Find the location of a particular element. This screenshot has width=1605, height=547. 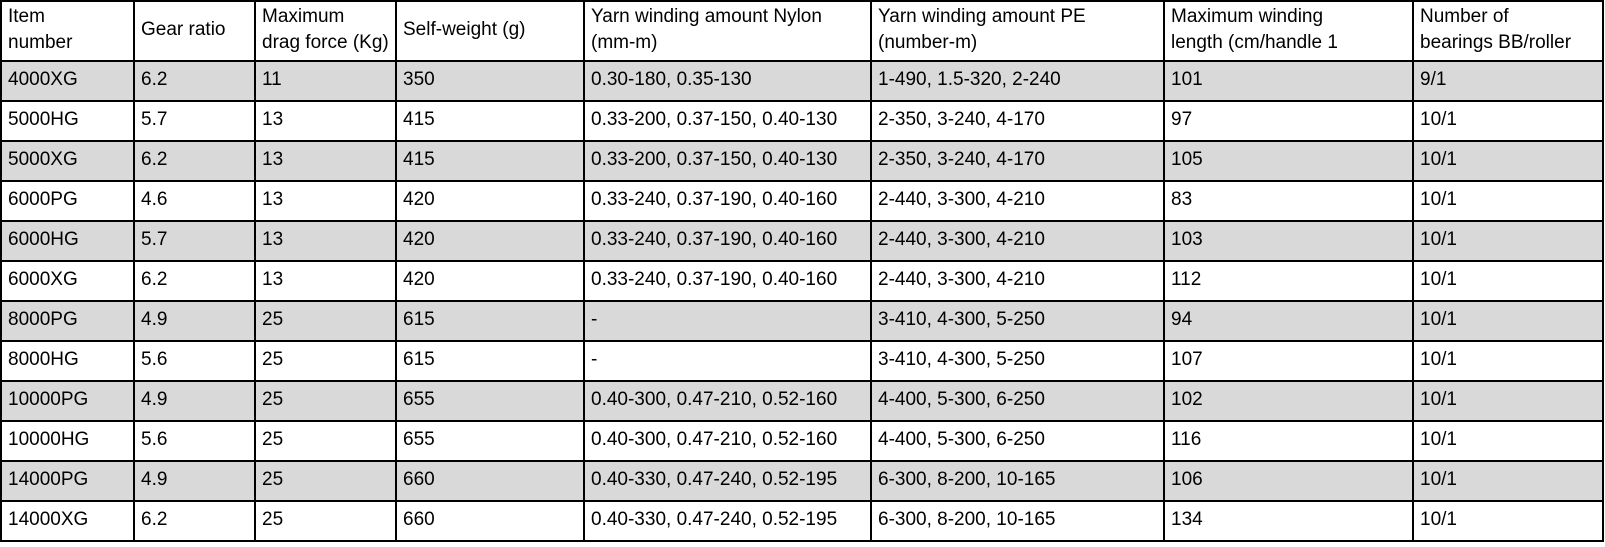

table-cell: 105 is located at coordinates (1288, 161).